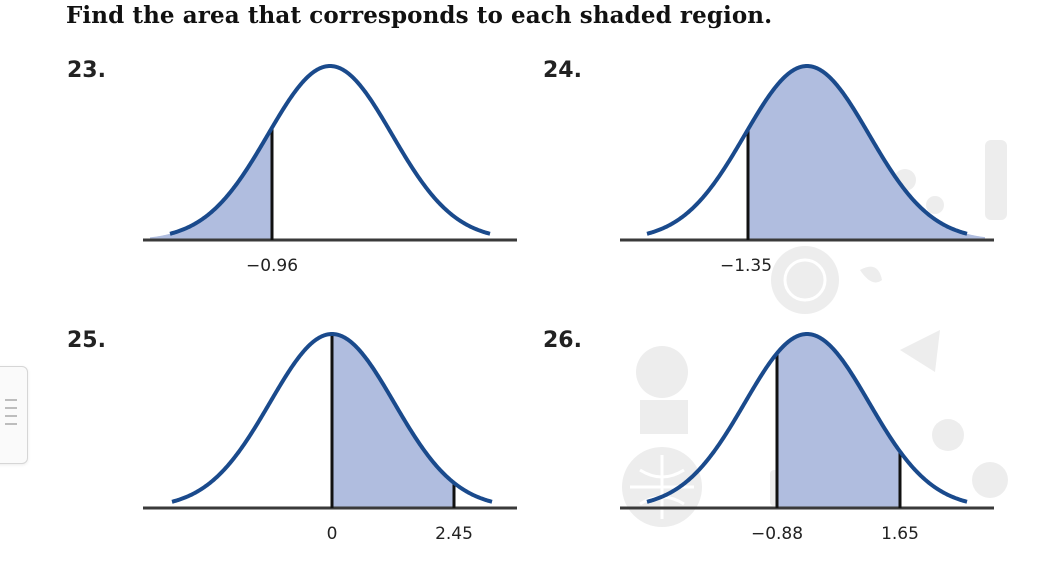  I want to click on tick-label-26-right: 1.65, so click(900, 534).